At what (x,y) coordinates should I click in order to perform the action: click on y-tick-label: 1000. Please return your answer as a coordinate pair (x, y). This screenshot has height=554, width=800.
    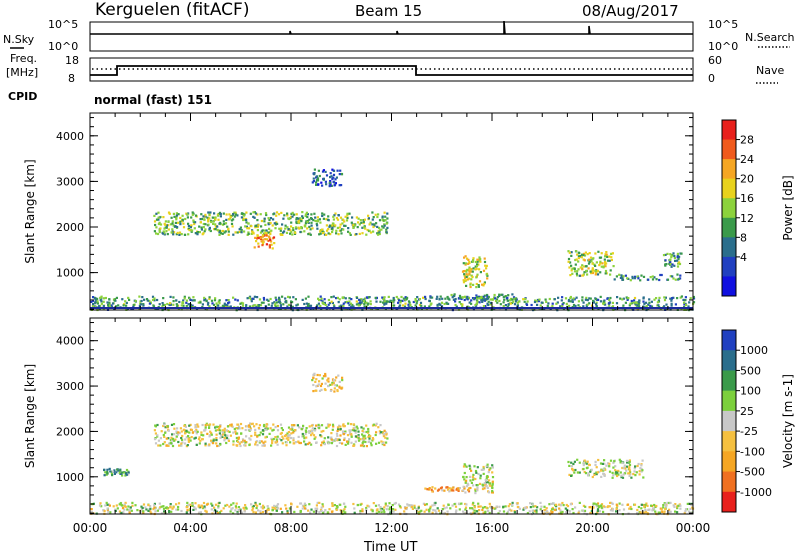
    Looking at the image, I should click on (70, 273).